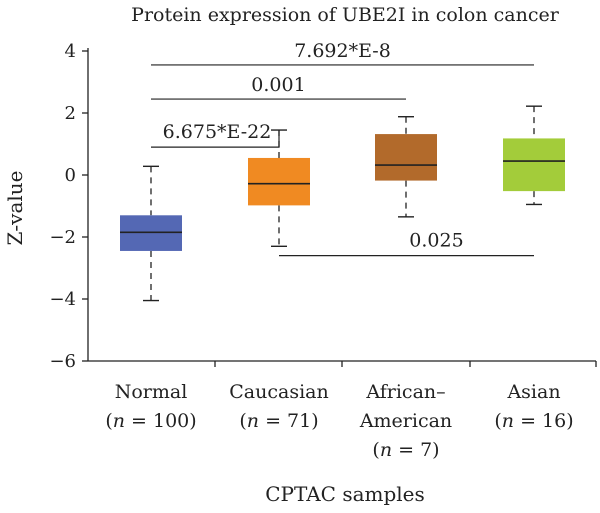 Image resolution: width=600 pixels, height=513 pixels. Describe the element at coordinates (342, 51) in the screenshot. I see `p-value-label: 7.692*E-8` at that location.